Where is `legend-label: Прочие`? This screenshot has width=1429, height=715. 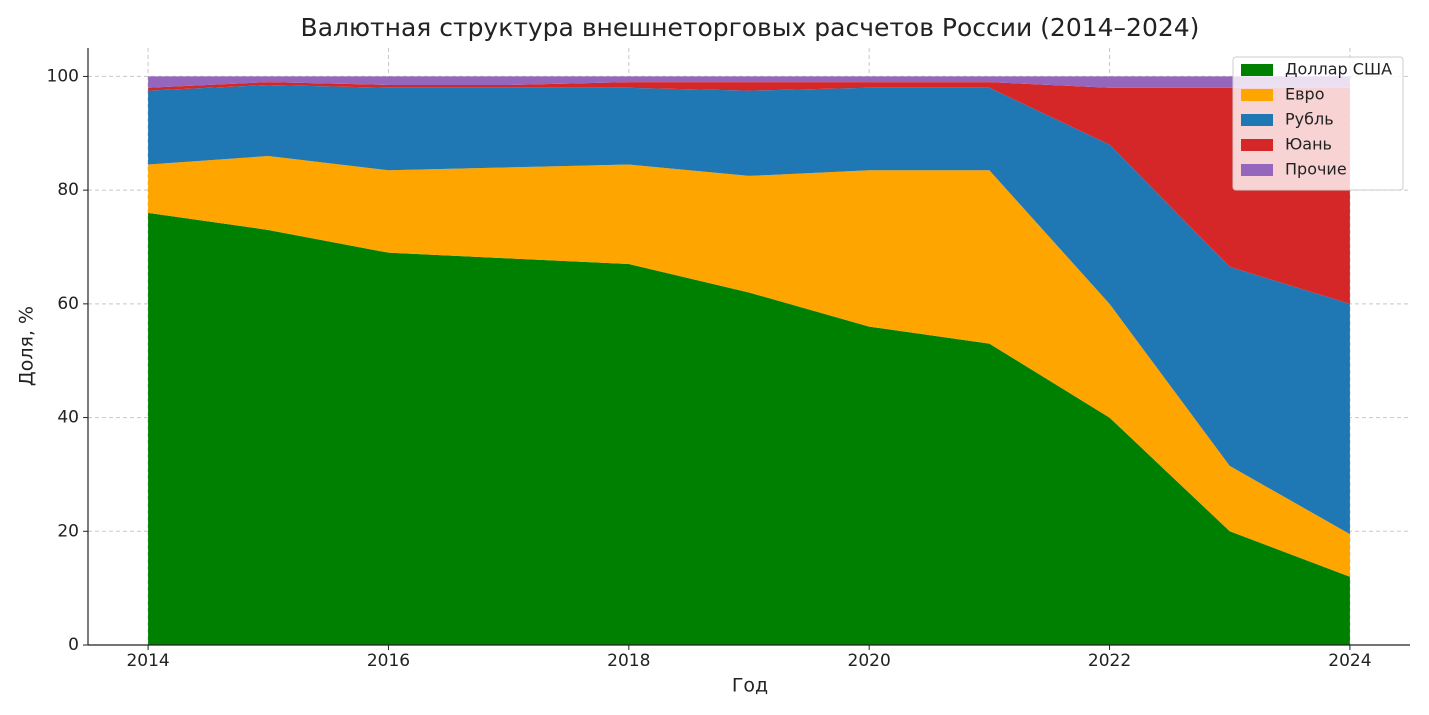
legend-label: Прочие is located at coordinates (1316, 169).